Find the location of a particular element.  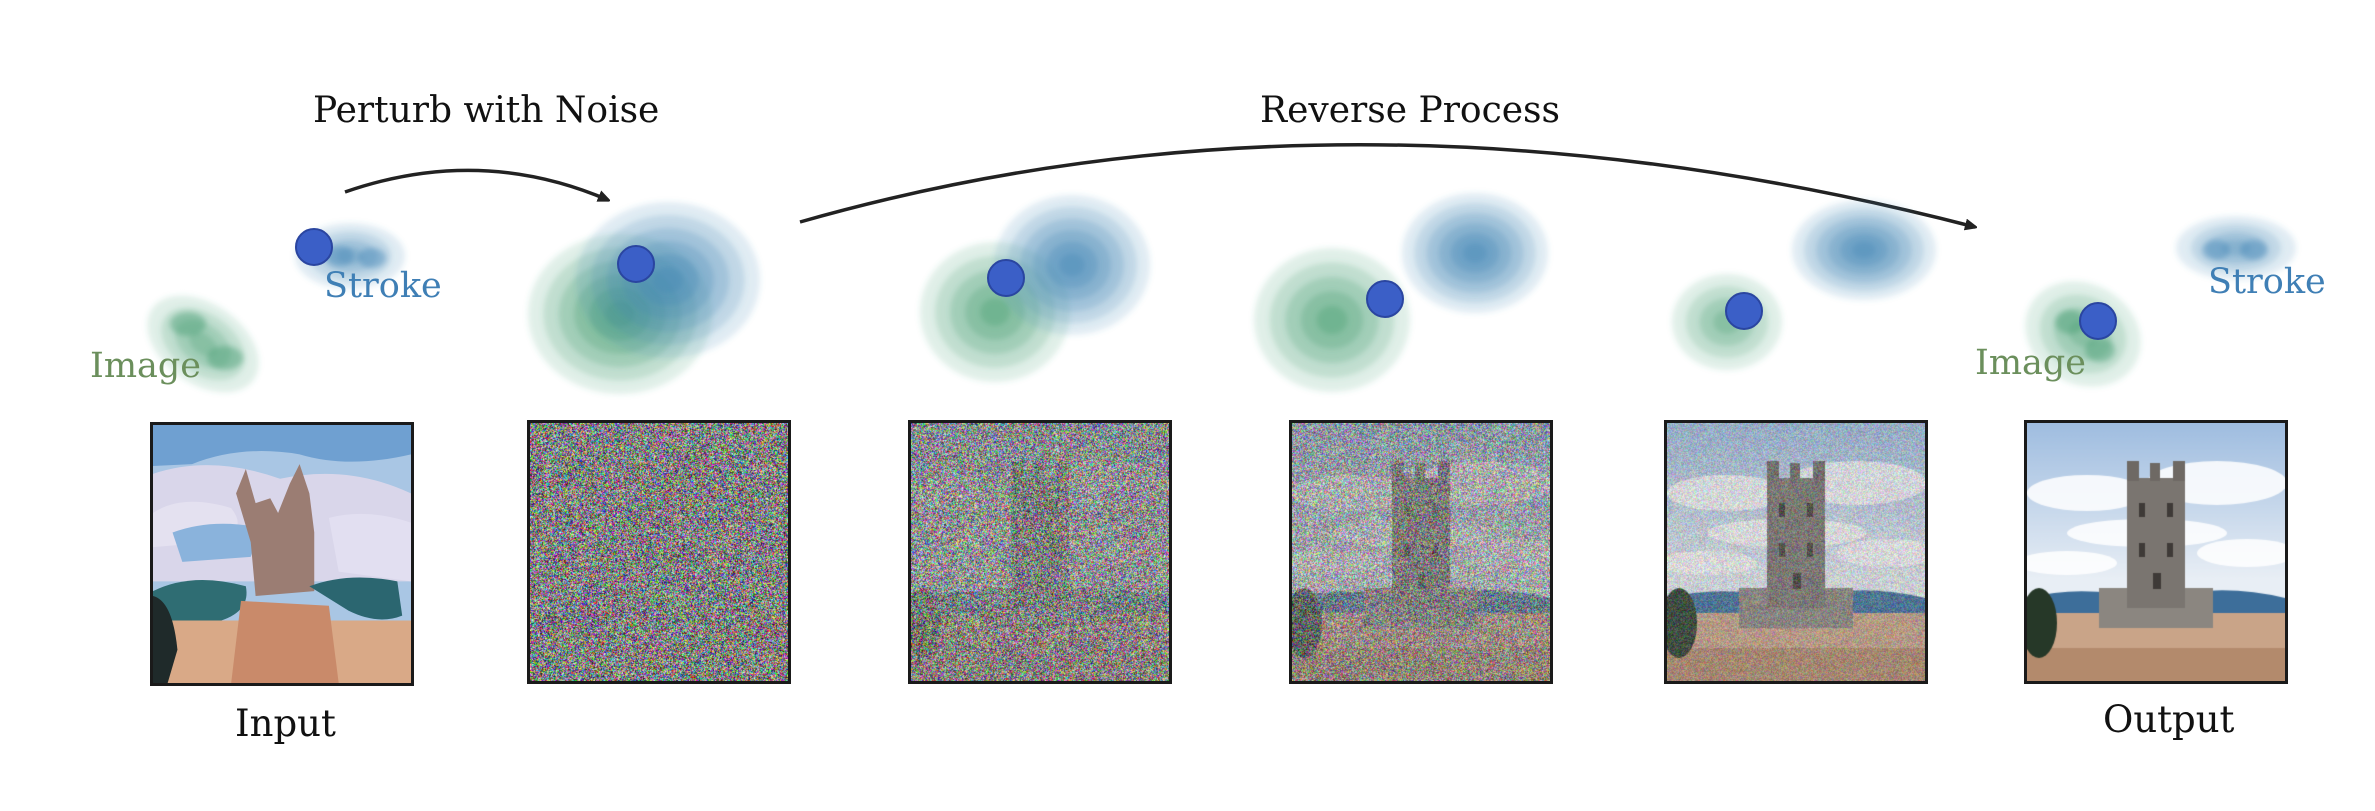

output-caption: Output is located at coordinates (2169, 719).